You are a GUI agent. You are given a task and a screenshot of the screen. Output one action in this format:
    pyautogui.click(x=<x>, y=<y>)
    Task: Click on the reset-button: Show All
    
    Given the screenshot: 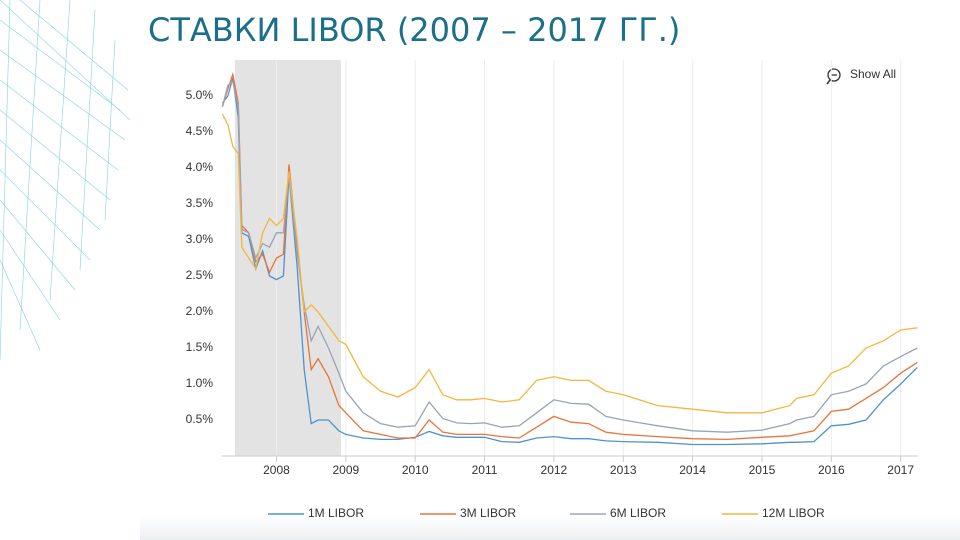 What is the action you would take?
    pyautogui.click(x=861, y=76)
    